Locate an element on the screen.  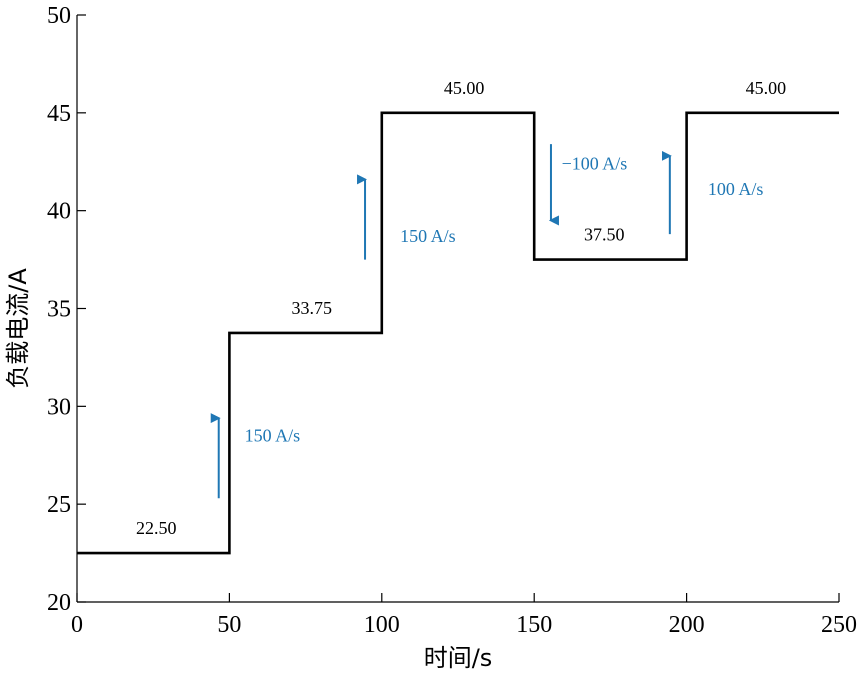
y-tick-label: 20 is located at coordinates (59, 603).